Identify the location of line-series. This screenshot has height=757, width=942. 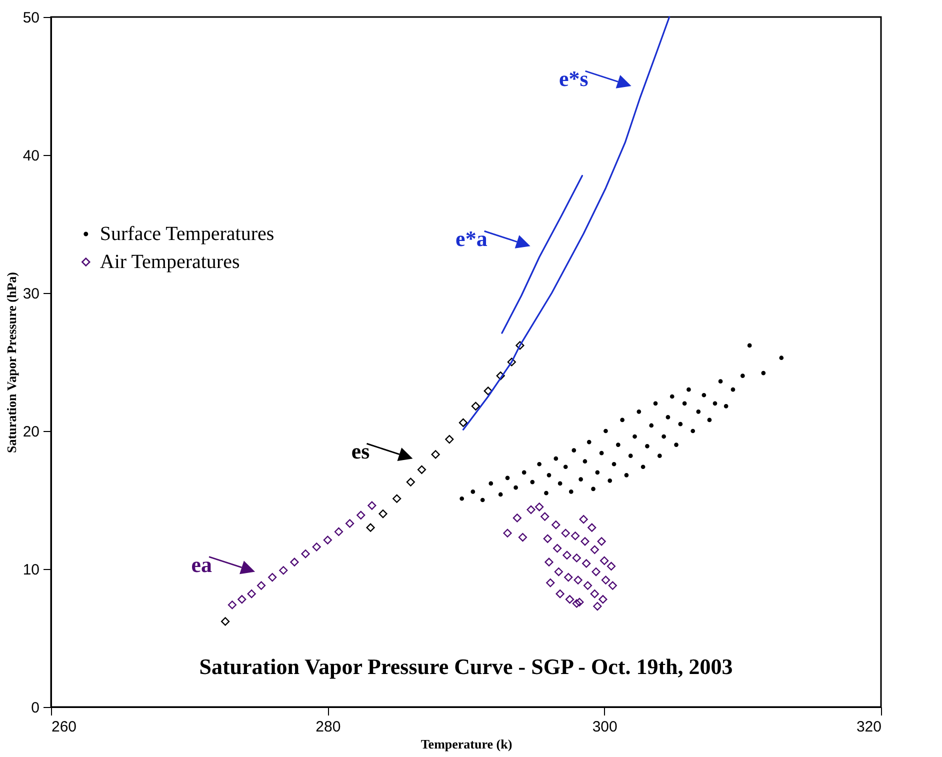
(542, 254).